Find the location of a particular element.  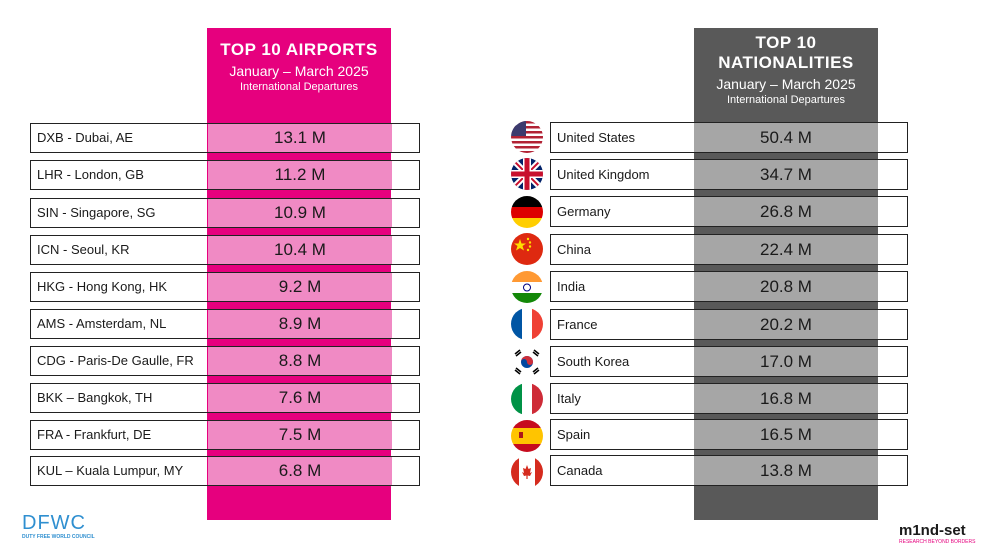

mindset-logo-caption: RESEARCH BEYOND BORDERS is located at coordinates (937, 542).